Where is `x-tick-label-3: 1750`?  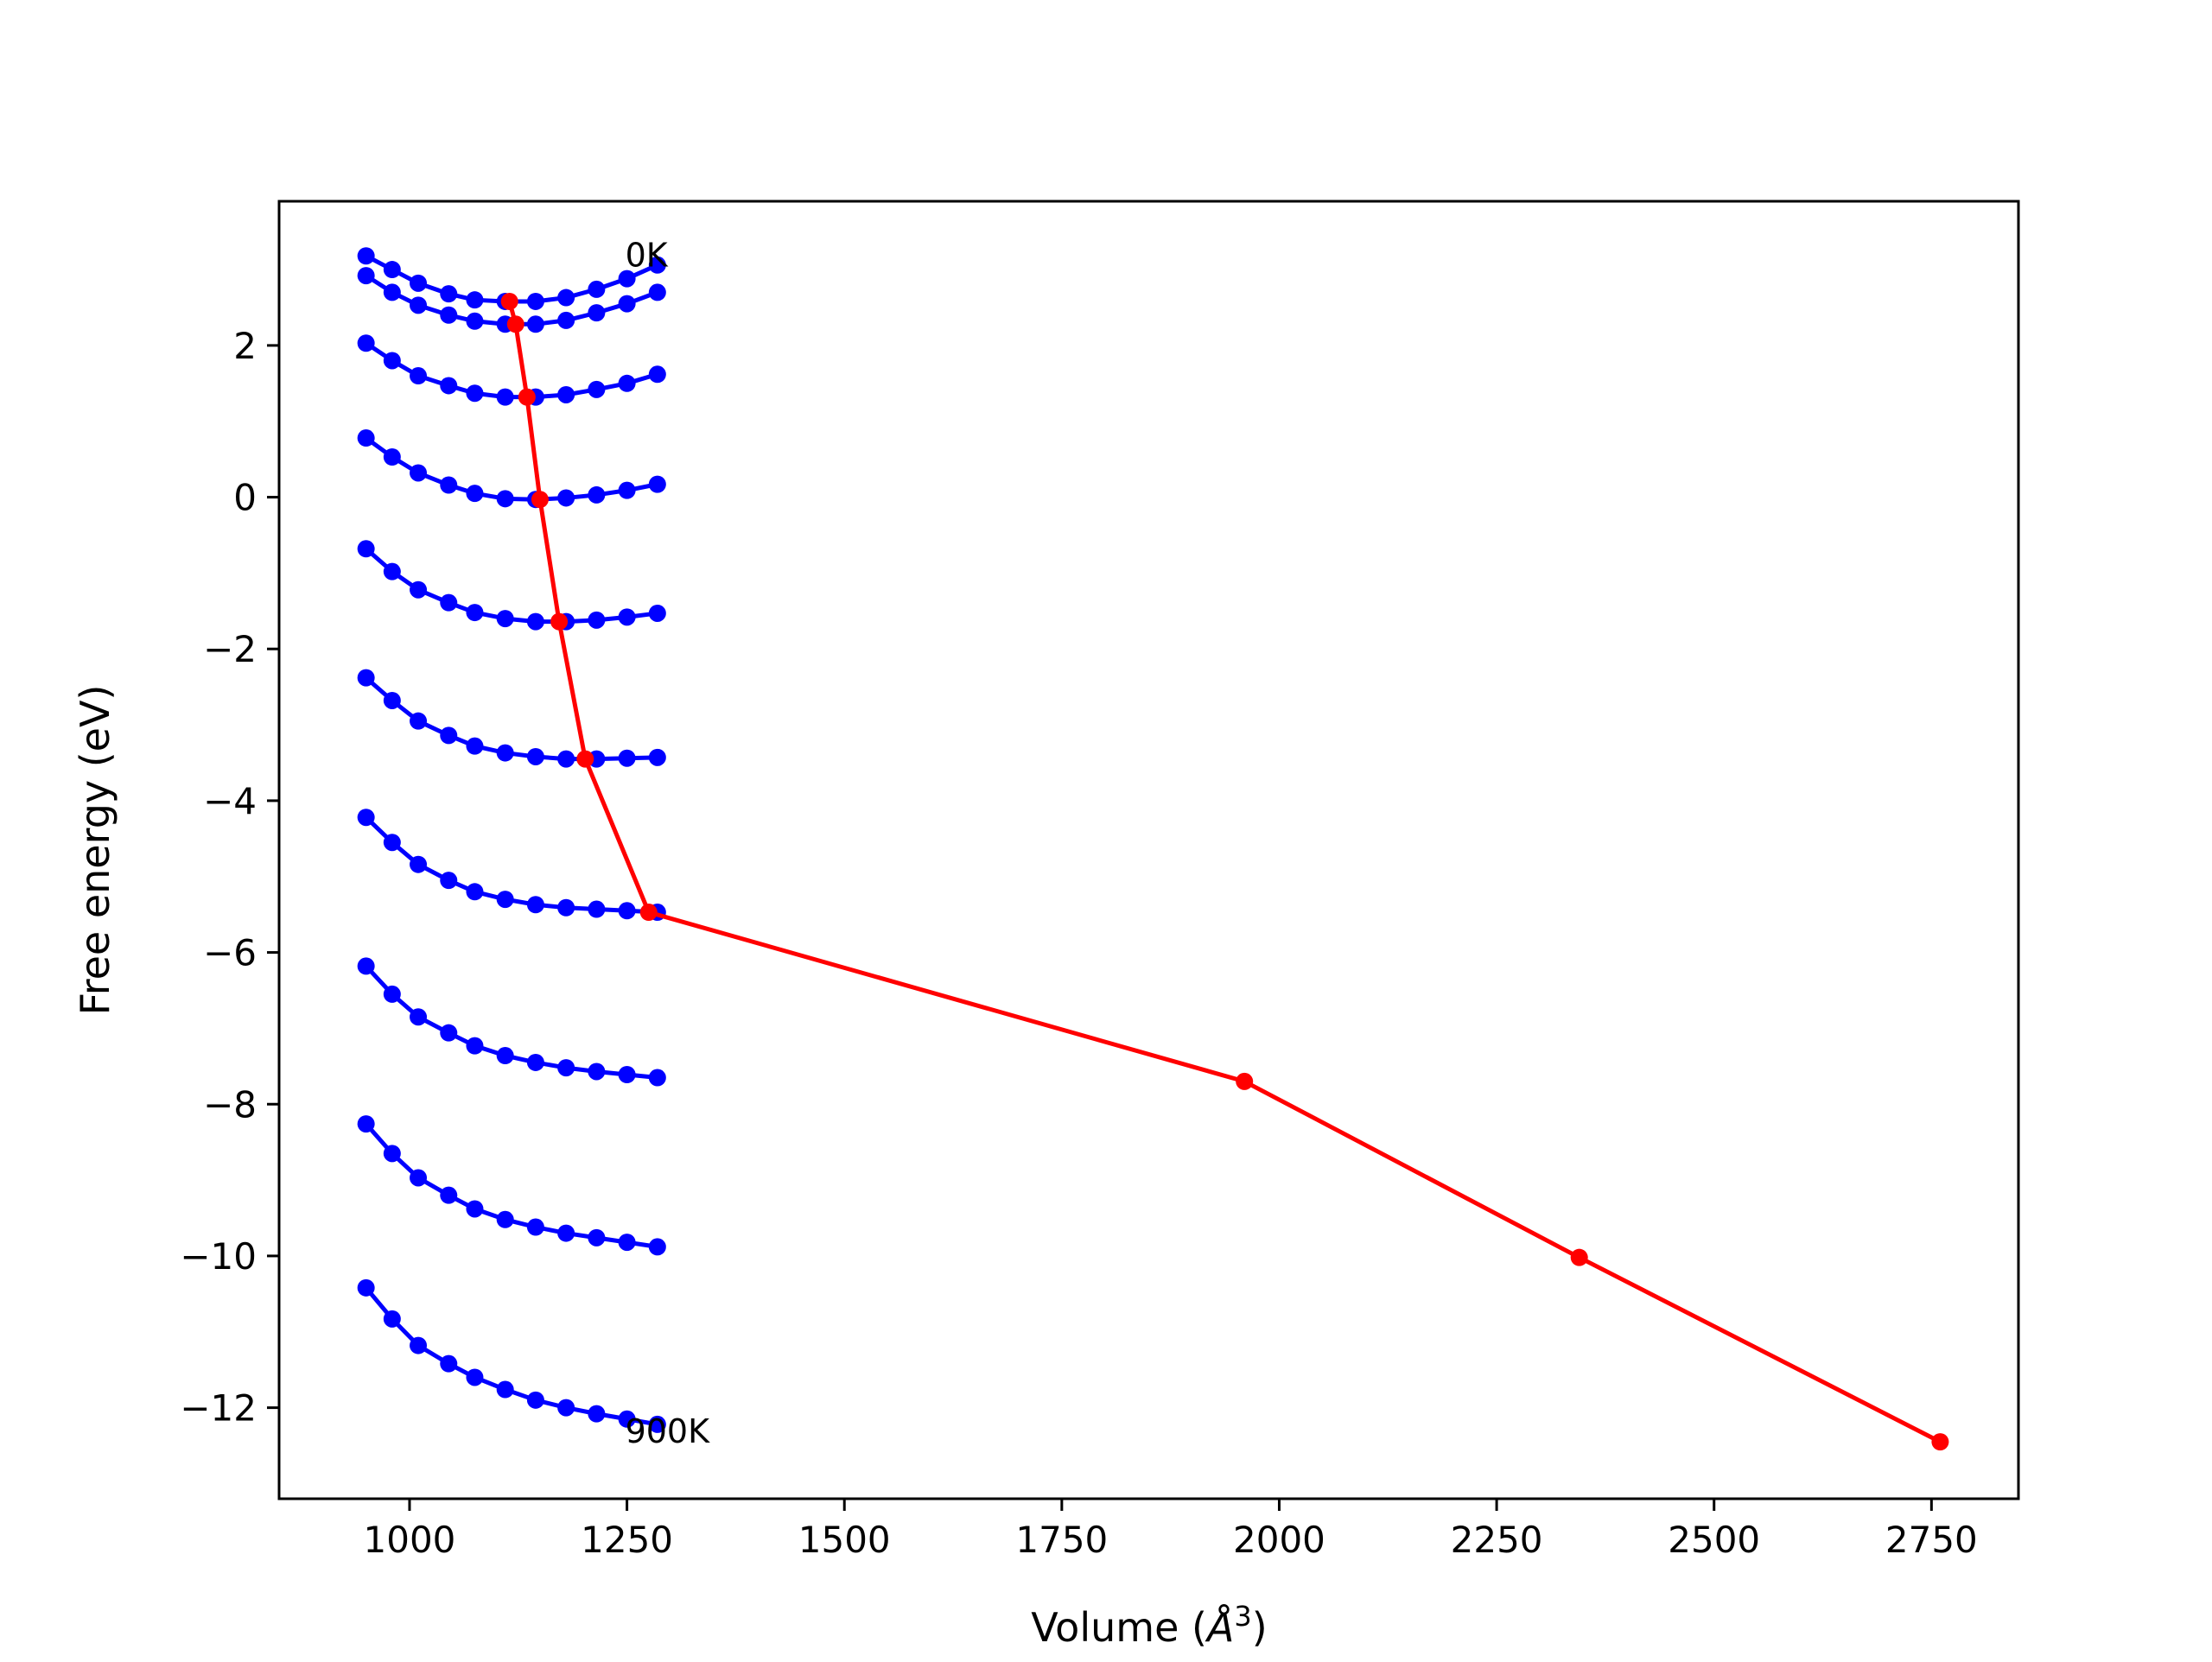 x-tick-label-3: 1750 is located at coordinates (1061, 1540).